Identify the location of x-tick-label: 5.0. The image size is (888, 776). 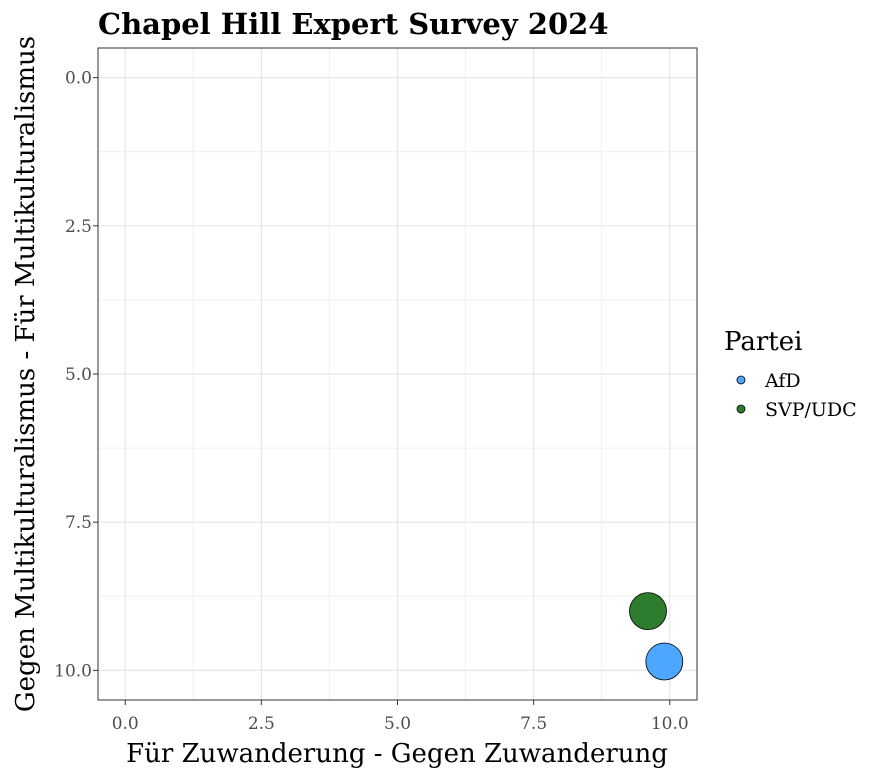
(397, 724).